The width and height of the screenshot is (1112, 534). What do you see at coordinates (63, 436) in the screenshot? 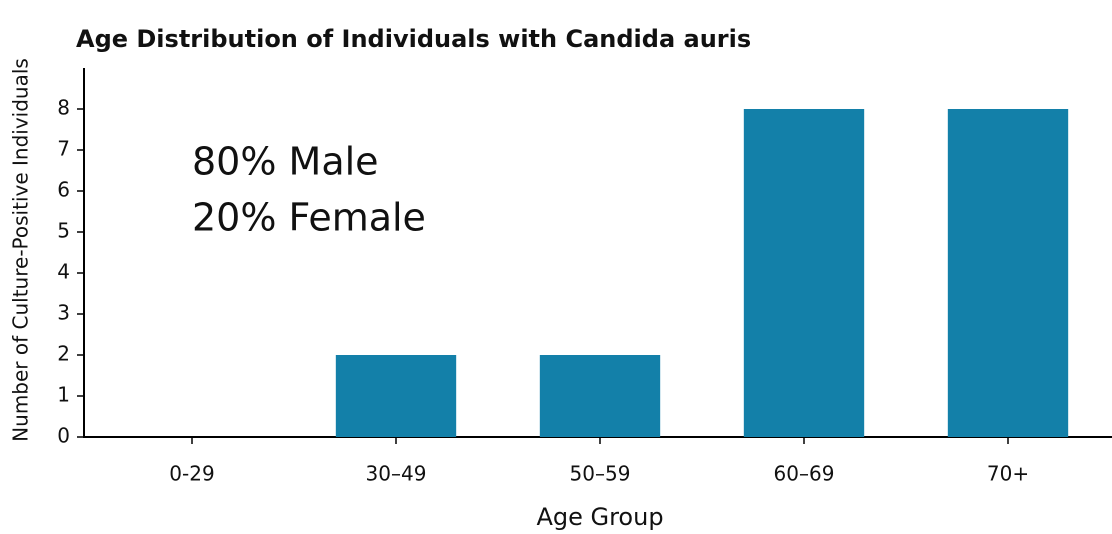
I see `y-tick-label: 0` at bounding box center [63, 436].